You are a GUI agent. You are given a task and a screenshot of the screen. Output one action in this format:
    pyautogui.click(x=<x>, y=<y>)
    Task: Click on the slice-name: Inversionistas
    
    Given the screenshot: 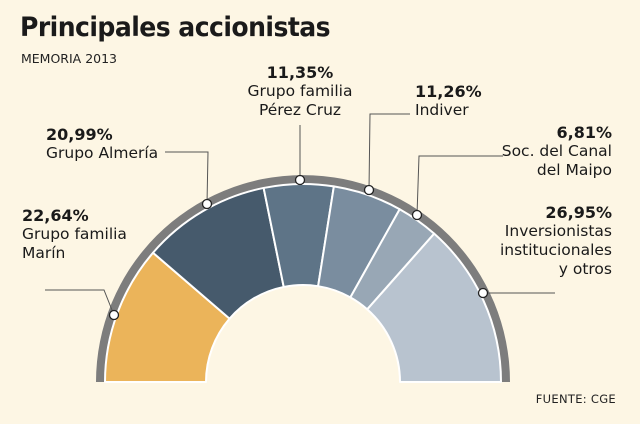 What is the action you would take?
    pyautogui.click(x=558, y=231)
    